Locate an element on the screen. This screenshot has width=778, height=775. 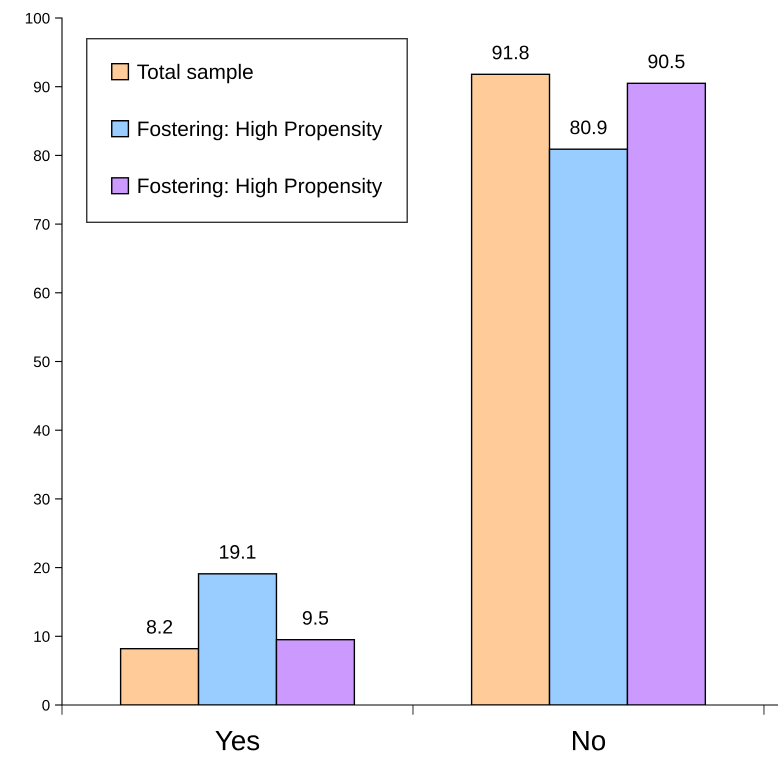
legend-label: Total sample is located at coordinates (195, 74).